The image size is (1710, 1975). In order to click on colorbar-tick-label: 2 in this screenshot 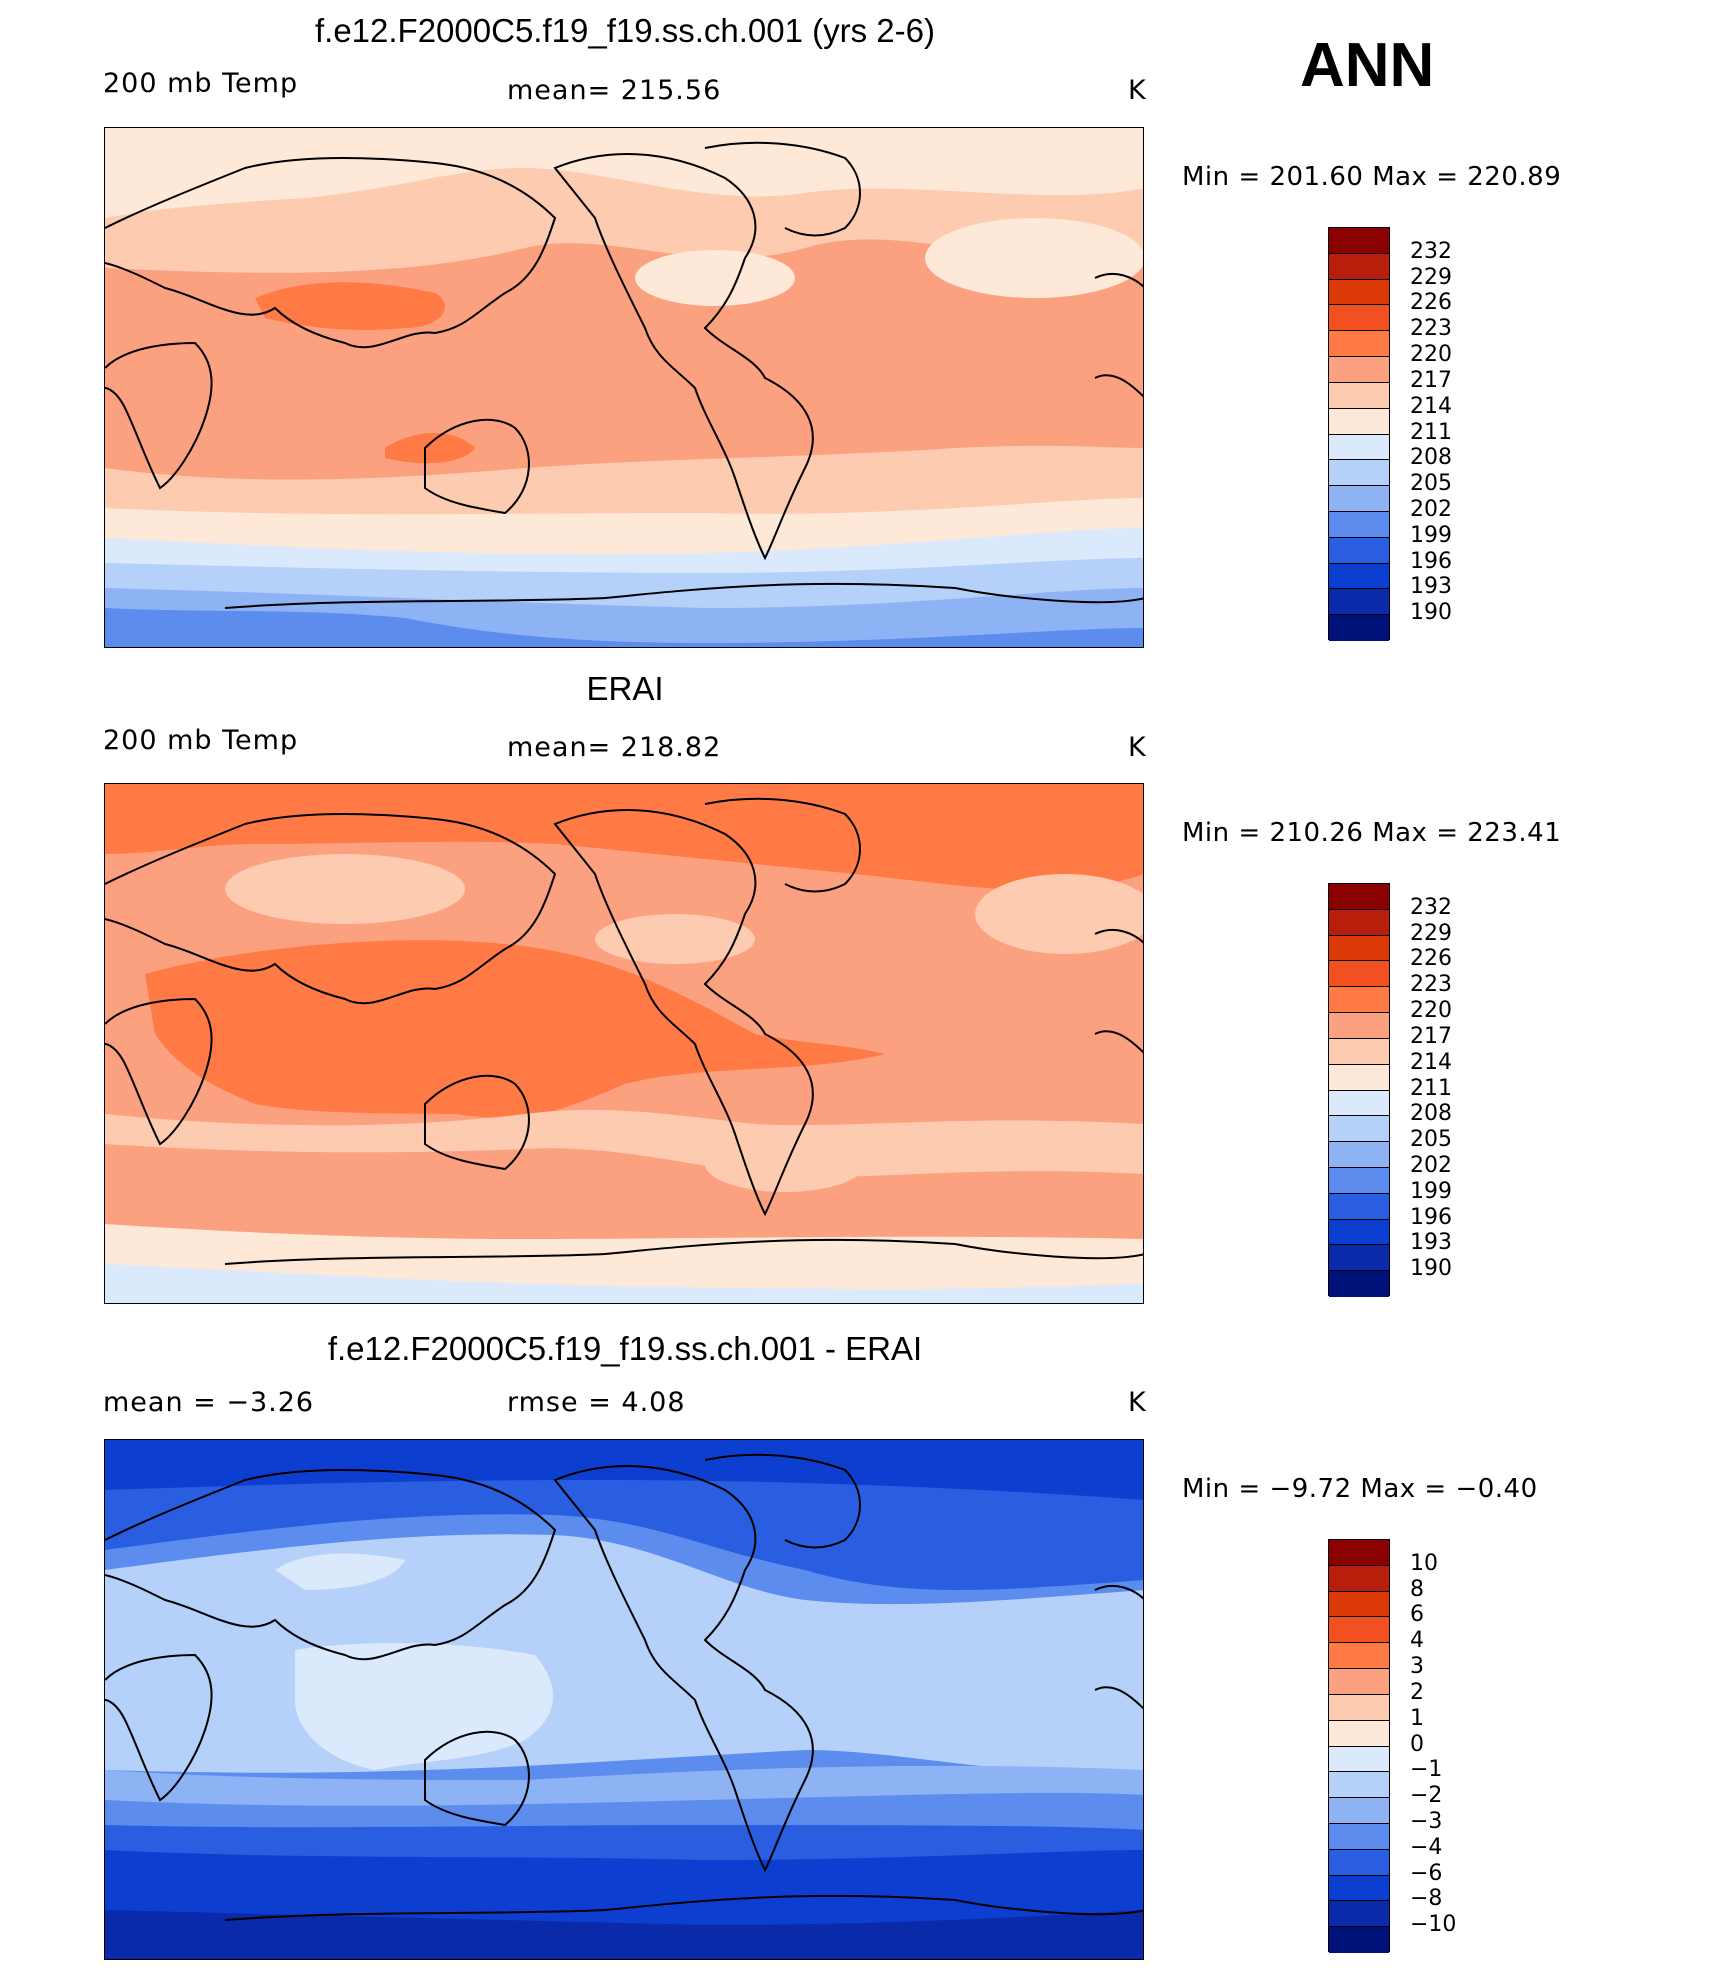, I will do `click(1417, 1692)`.